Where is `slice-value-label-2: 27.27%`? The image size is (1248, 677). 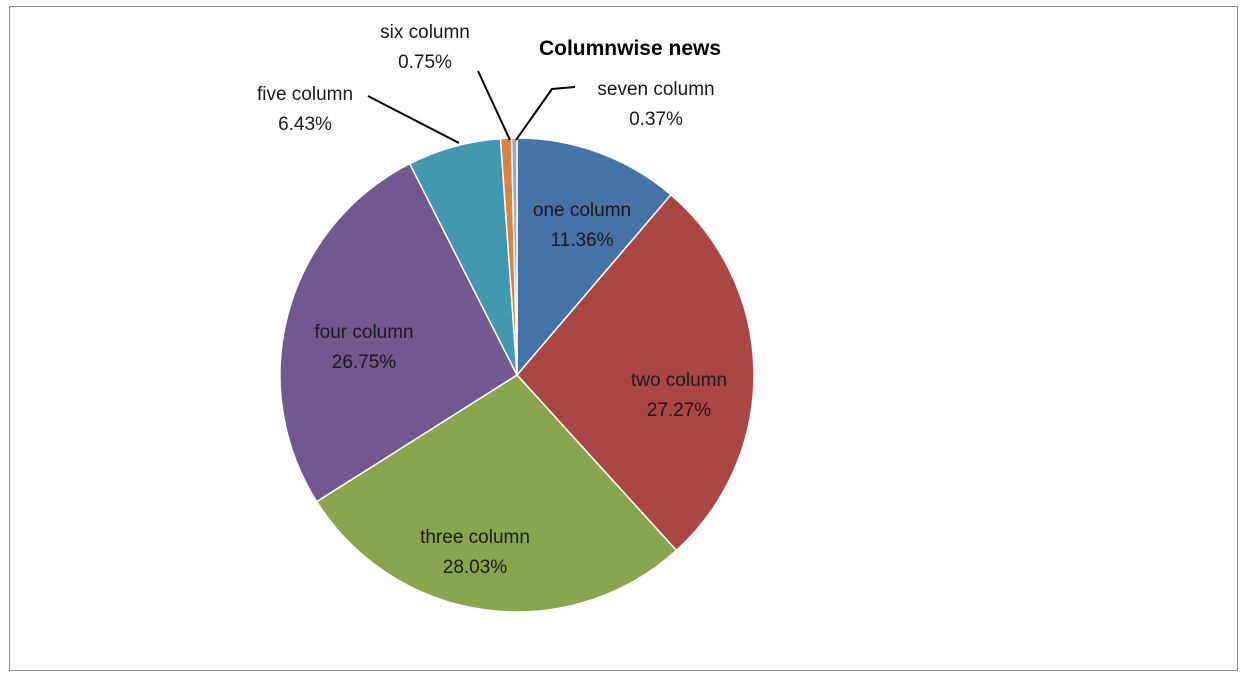
slice-value-label-2: 27.27% is located at coordinates (679, 410).